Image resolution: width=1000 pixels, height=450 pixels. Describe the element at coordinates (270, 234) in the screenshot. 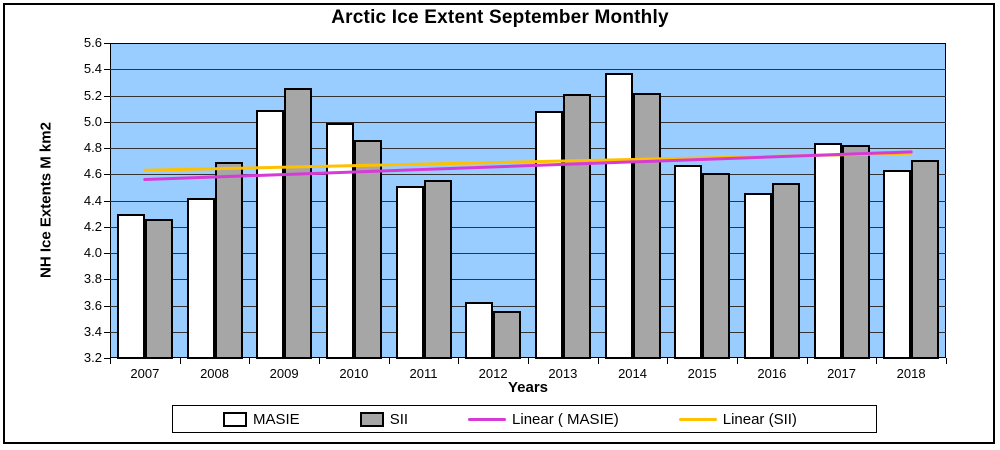

I see `masie-bar-2009` at that location.